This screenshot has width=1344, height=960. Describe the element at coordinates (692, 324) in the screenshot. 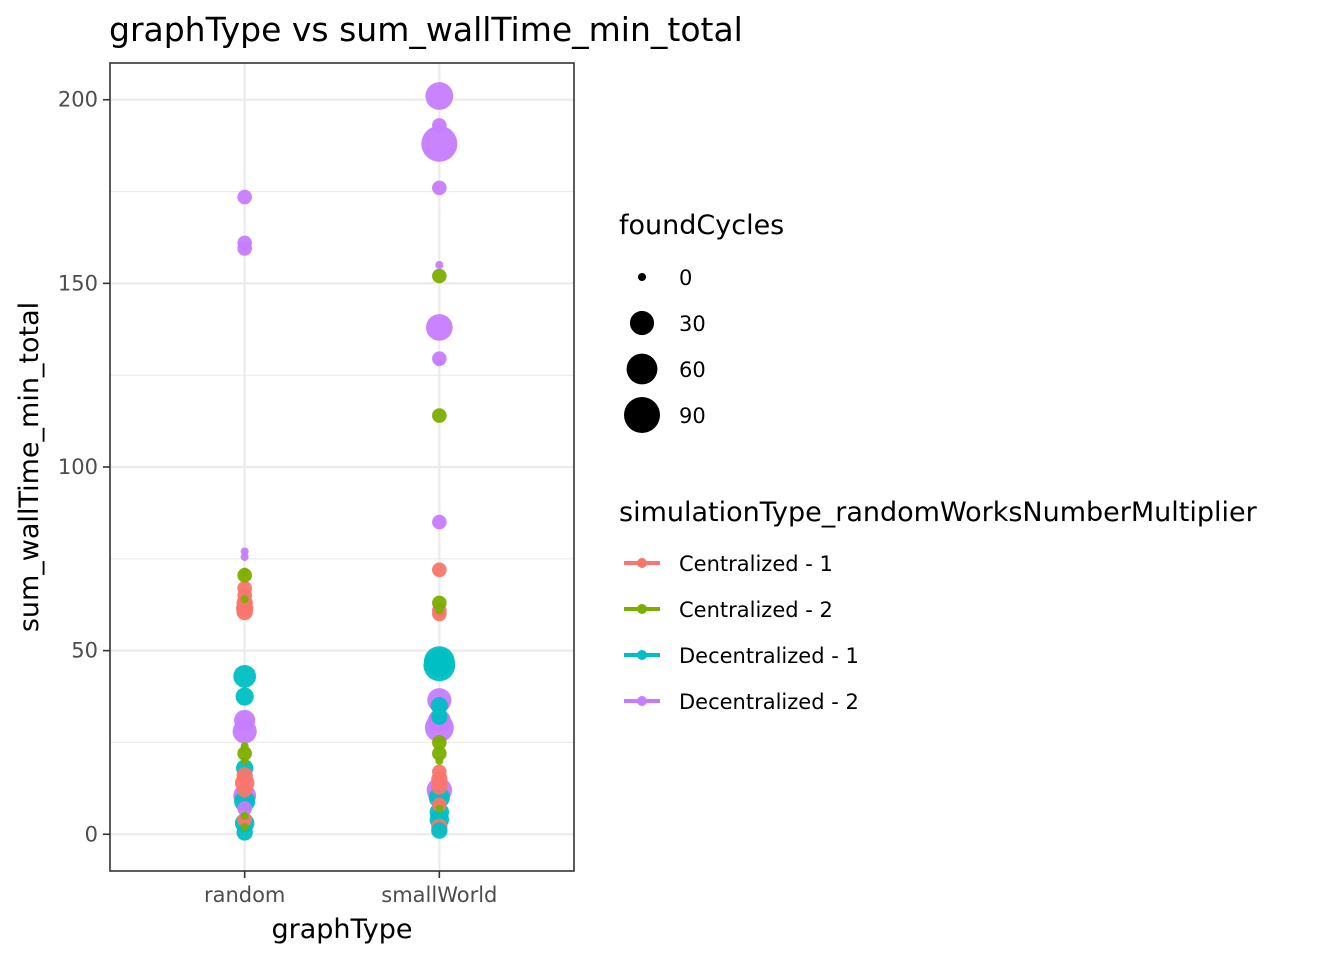

I see `size-legend-label: 30` at that location.